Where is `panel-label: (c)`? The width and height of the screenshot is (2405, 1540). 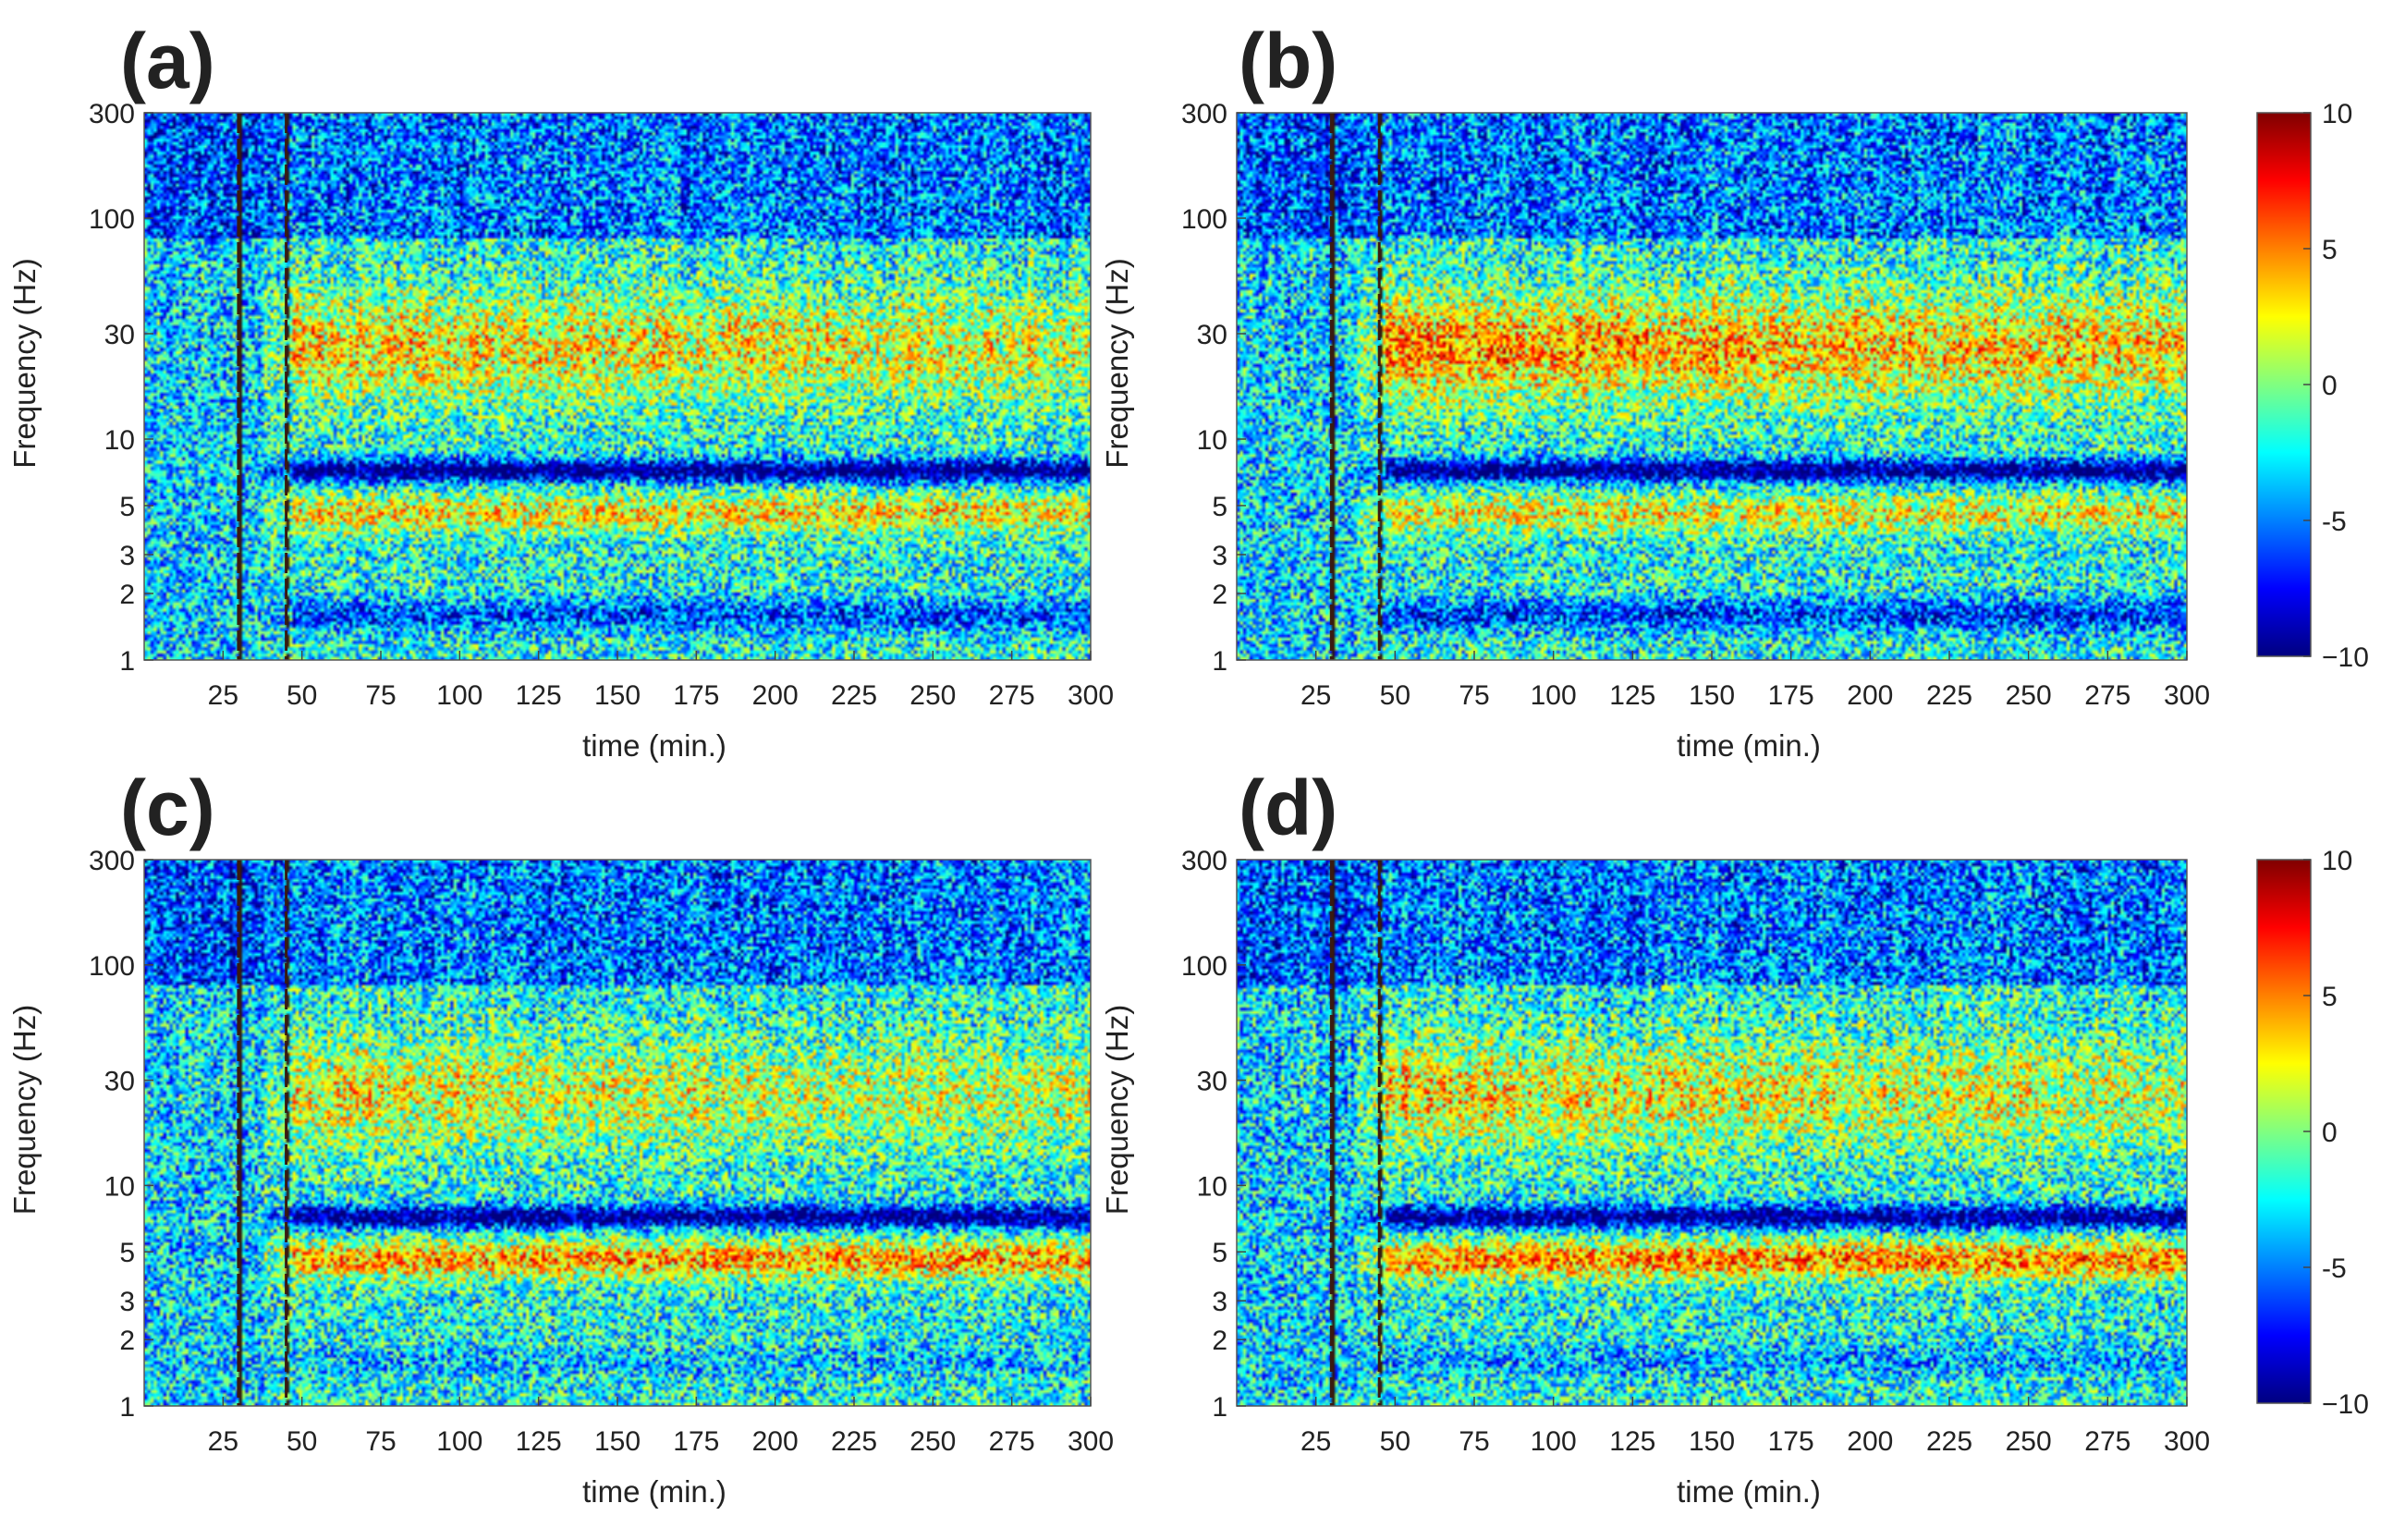 panel-label: (c) is located at coordinates (167, 807).